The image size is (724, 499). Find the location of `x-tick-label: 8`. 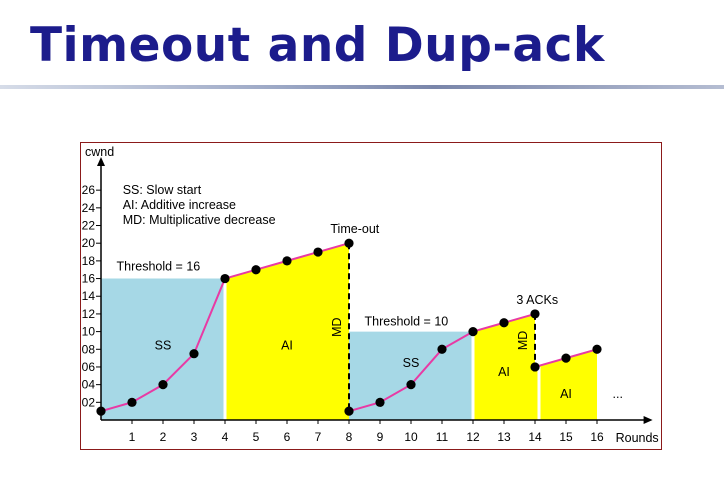

x-tick-label: 8 is located at coordinates (349, 437).